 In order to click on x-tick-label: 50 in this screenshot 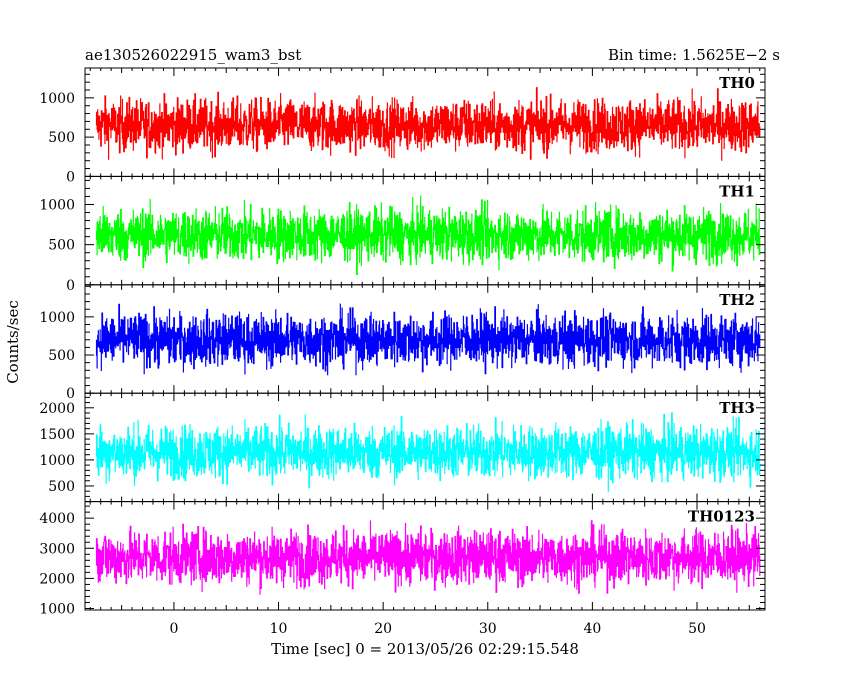, I will do `click(697, 629)`.